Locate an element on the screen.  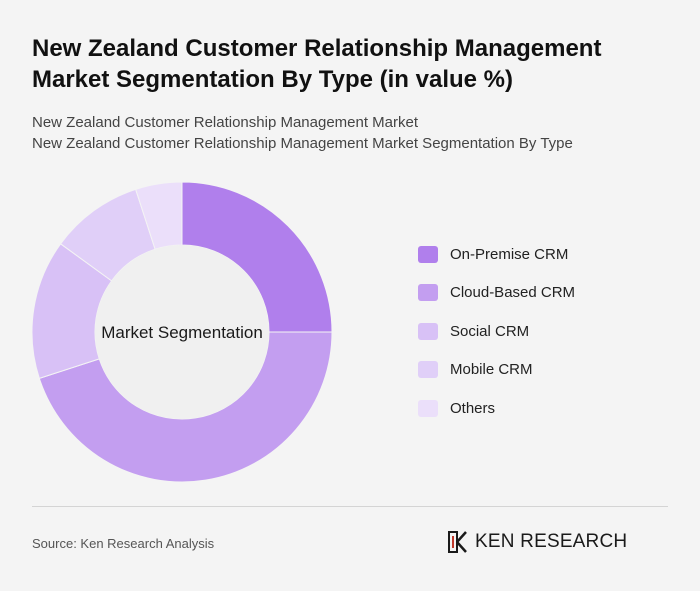
legend-label: Cloud-Based CRM is located at coordinates (513, 292).